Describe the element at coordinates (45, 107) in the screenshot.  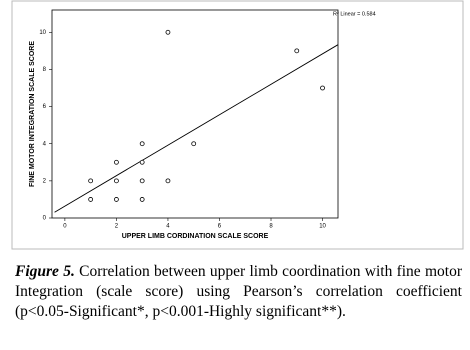
I see `y-tick-label: 6` at that location.